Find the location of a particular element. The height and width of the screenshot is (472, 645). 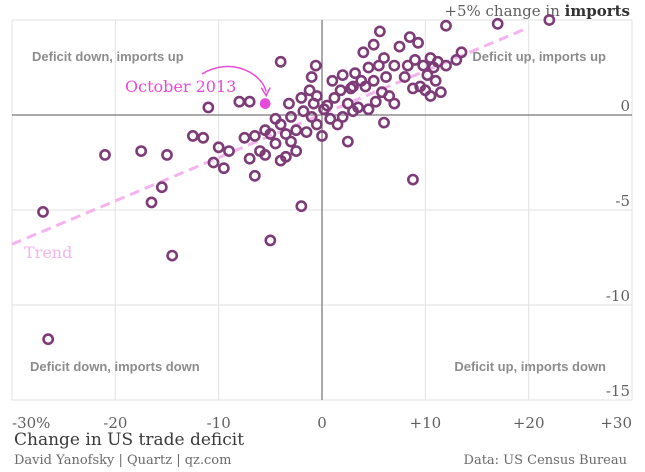

source-line: Data: US Census Bureau is located at coordinates (545, 460).